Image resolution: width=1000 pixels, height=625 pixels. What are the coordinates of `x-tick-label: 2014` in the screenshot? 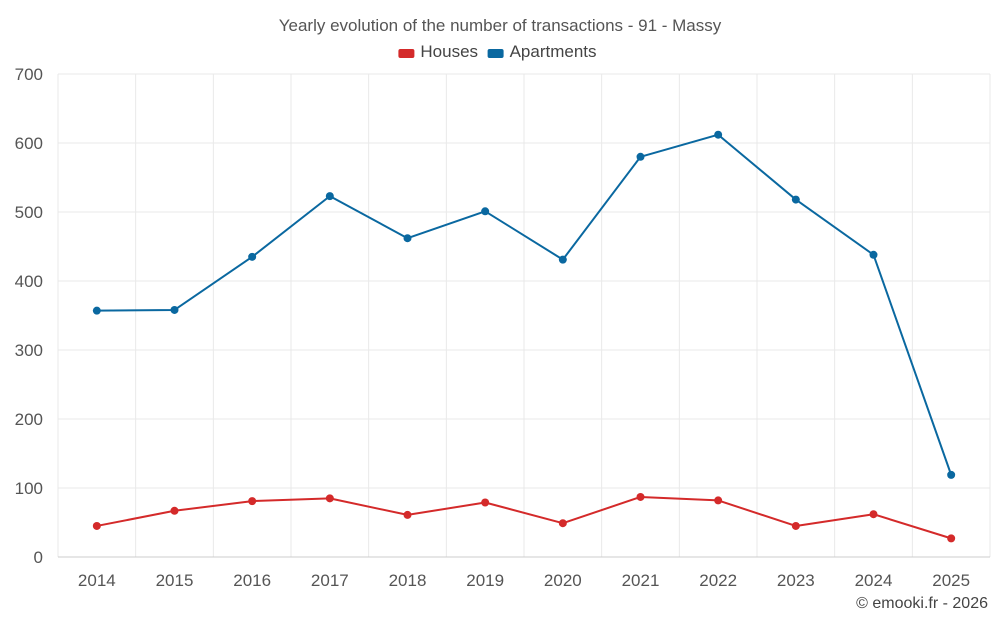 It's located at (97, 580).